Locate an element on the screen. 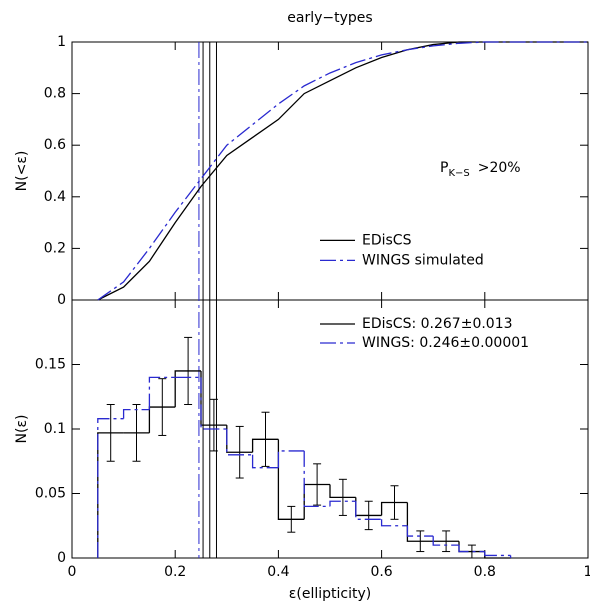 The image size is (590, 605). y-tick-label: 0.15 is located at coordinates (50, 365).